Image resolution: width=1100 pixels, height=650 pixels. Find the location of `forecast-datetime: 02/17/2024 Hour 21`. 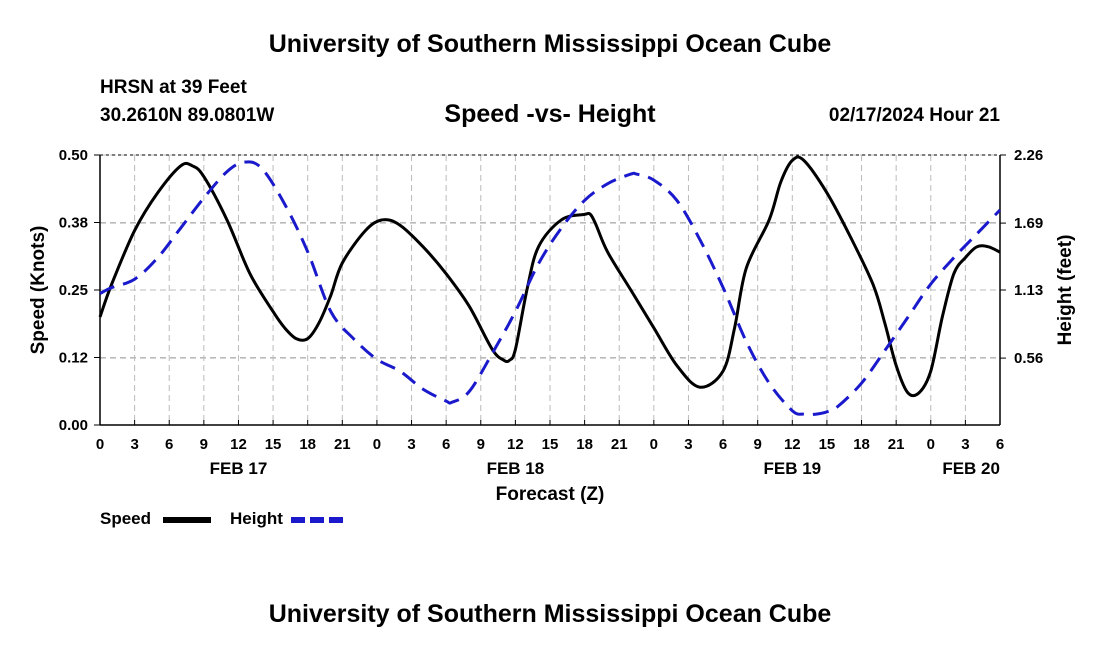

forecast-datetime: 02/17/2024 Hour 21 is located at coordinates (914, 115).